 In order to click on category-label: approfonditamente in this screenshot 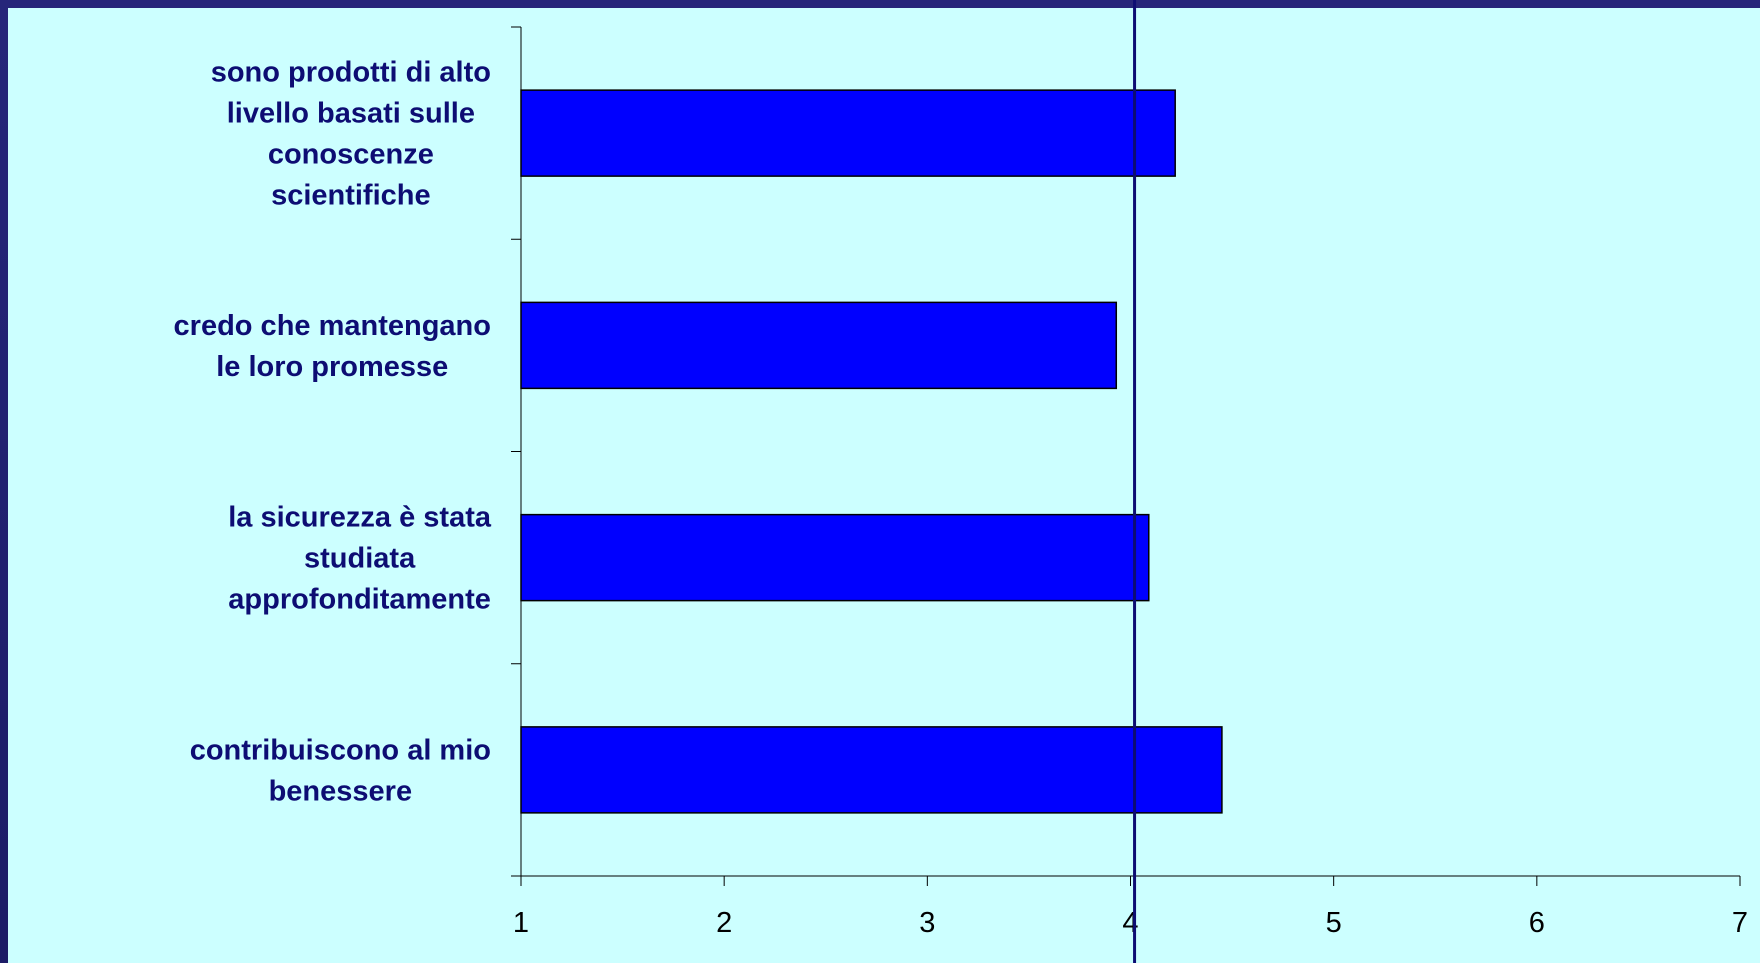, I will do `click(359, 600)`.